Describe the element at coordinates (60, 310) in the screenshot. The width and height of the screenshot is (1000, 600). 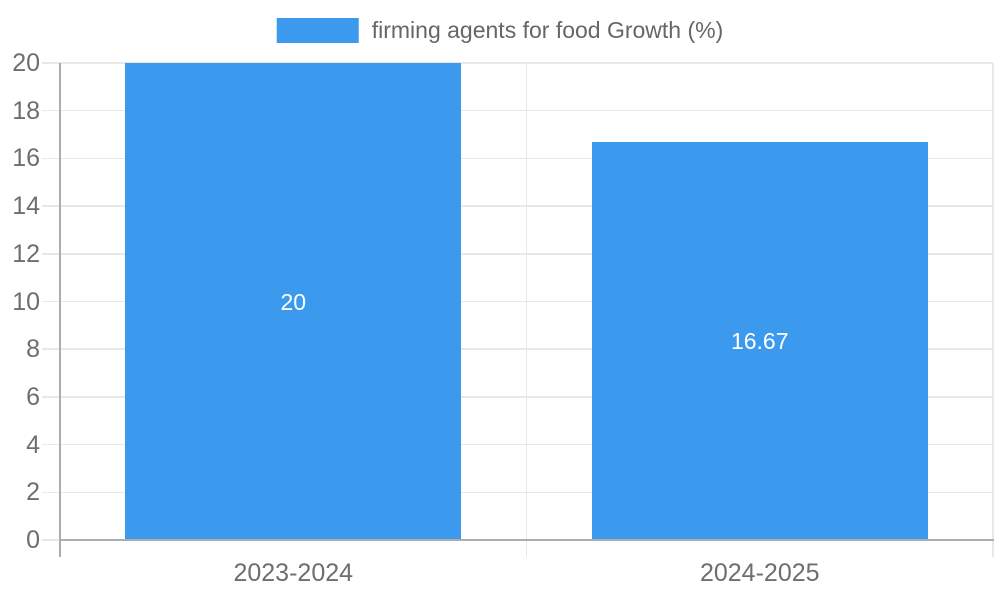
I see `y-axis-line` at that location.